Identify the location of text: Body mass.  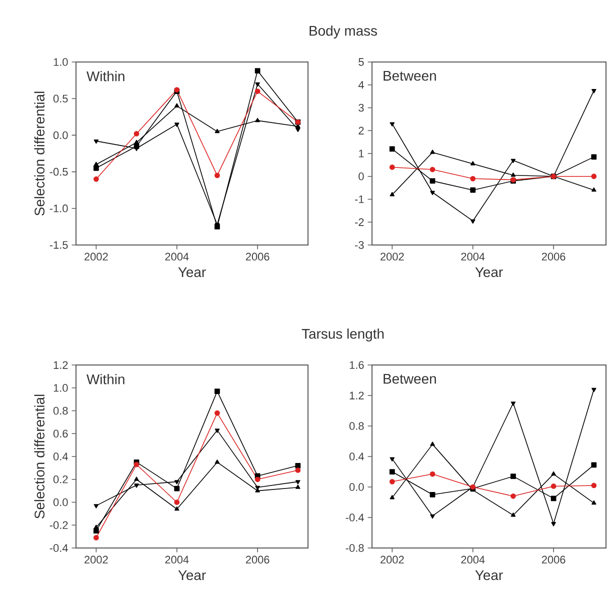
(343, 32).